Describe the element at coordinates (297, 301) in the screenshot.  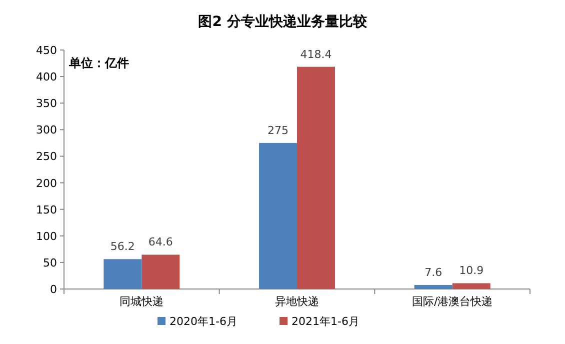
I see `x-tick-label: 异地快递` at that location.